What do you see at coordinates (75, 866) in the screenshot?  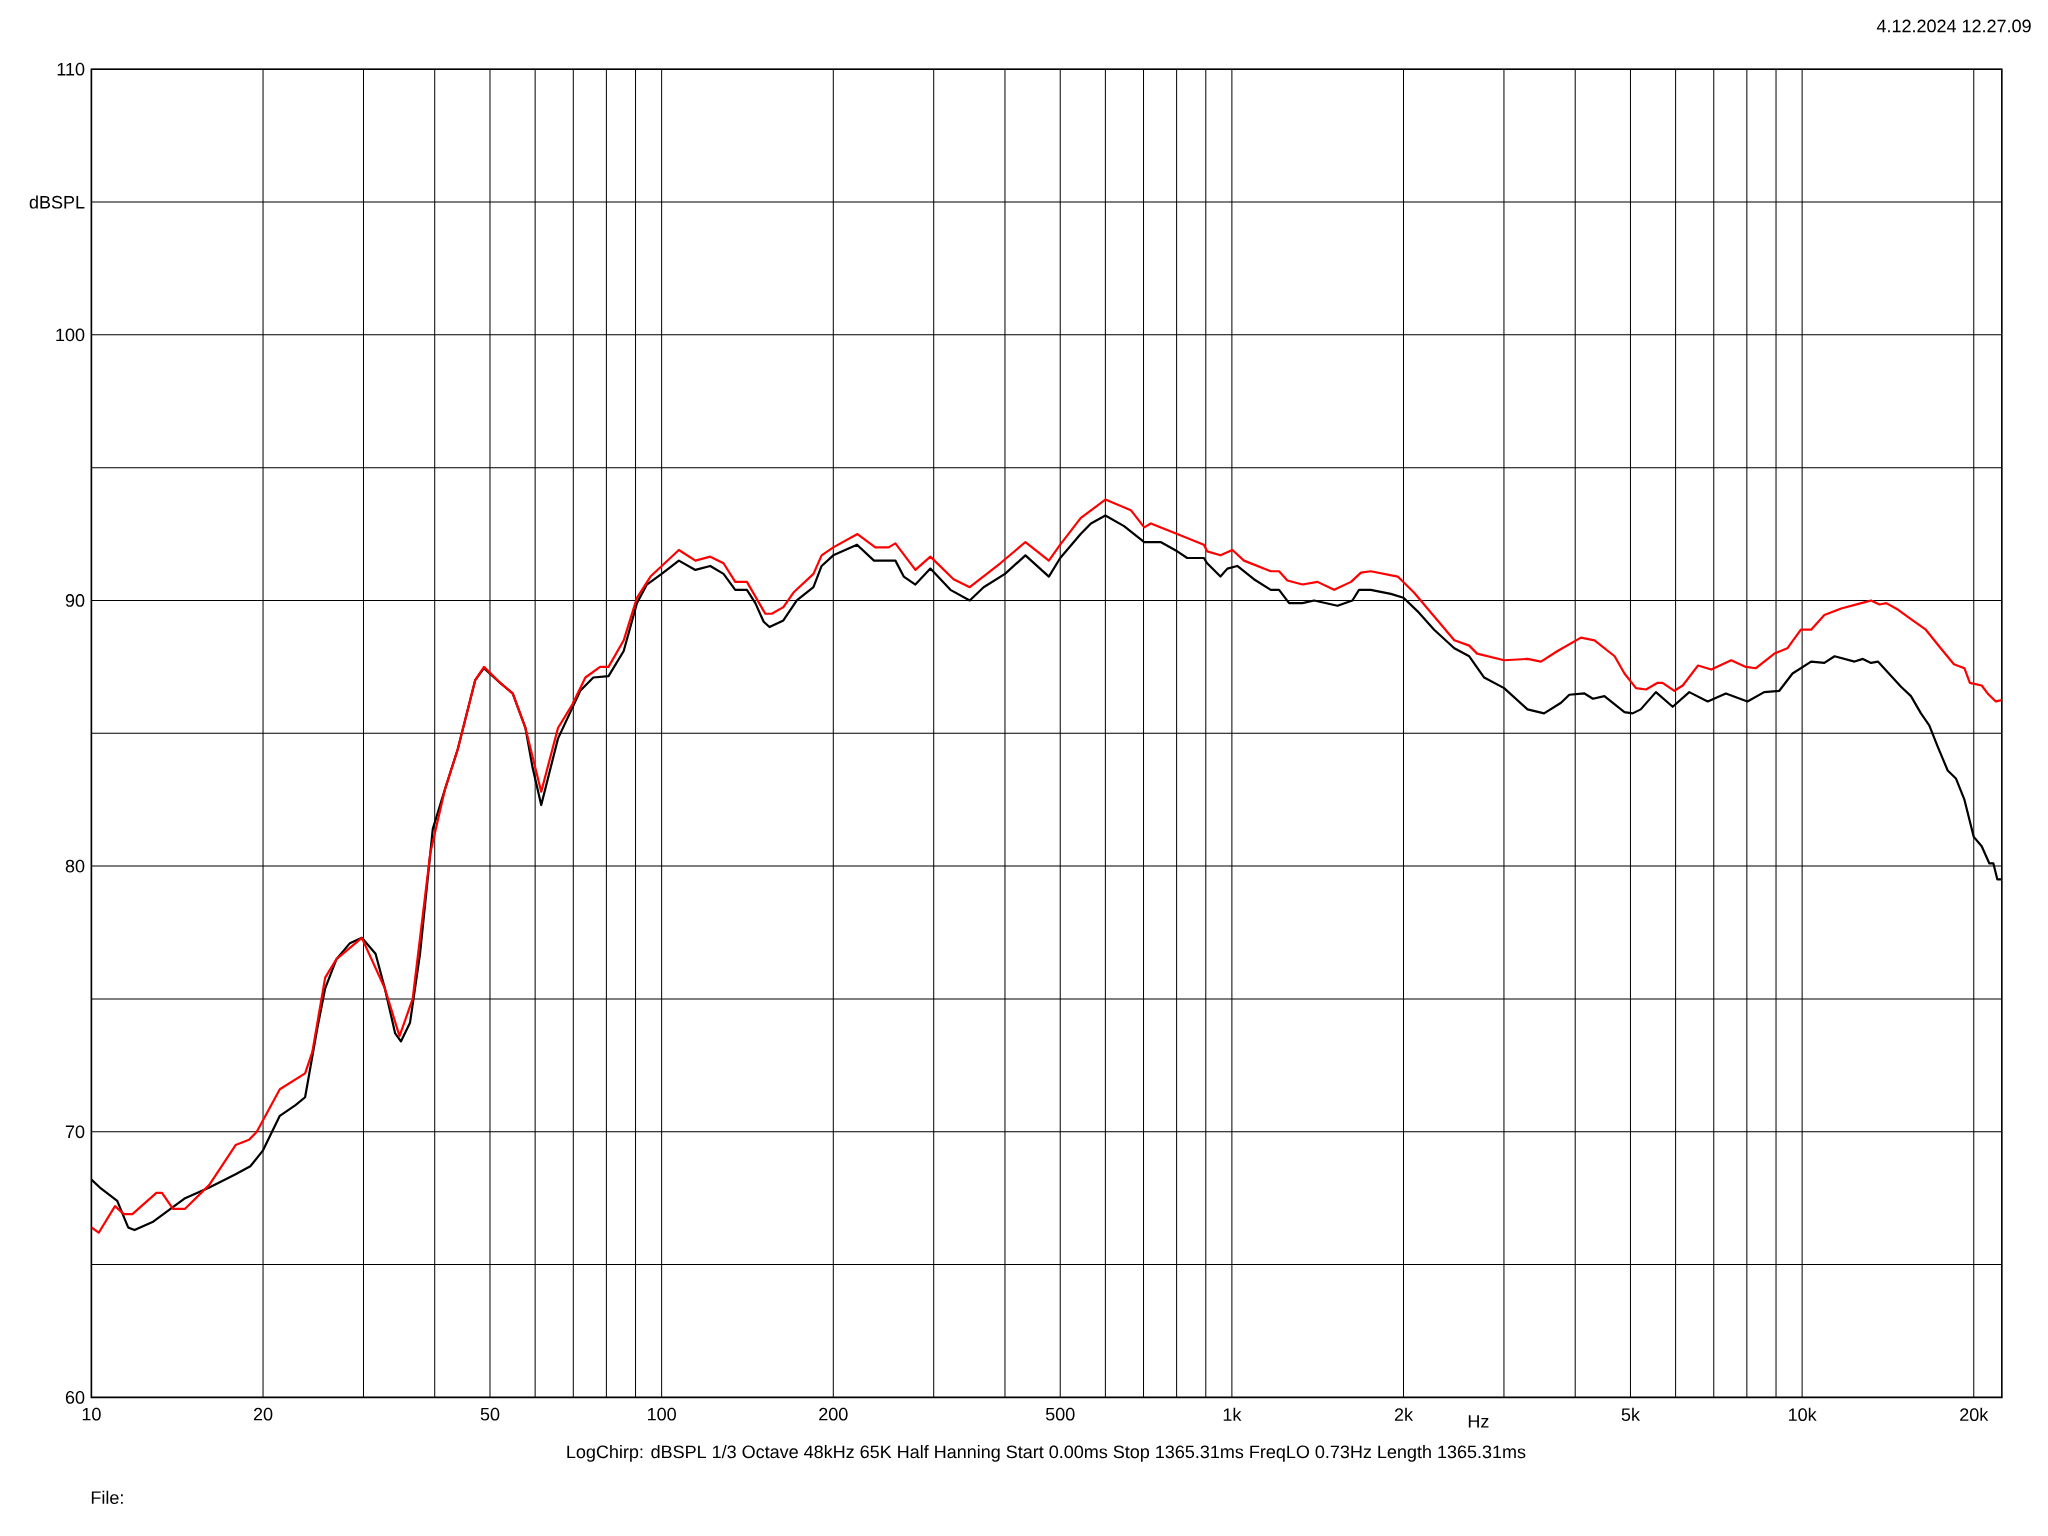 I see `y-tick-label: 80` at bounding box center [75, 866].